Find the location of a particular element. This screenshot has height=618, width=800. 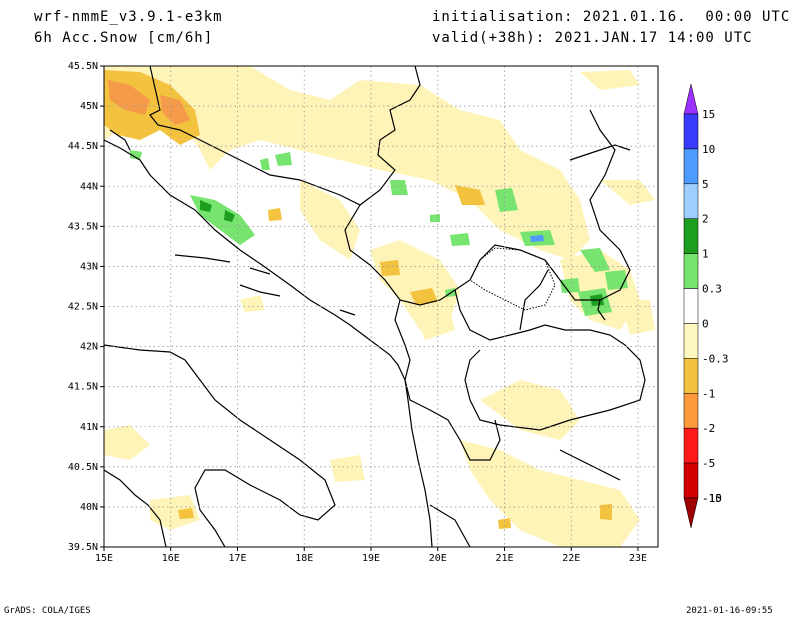

lon-tick-label: 18E is located at coordinates (304, 558).